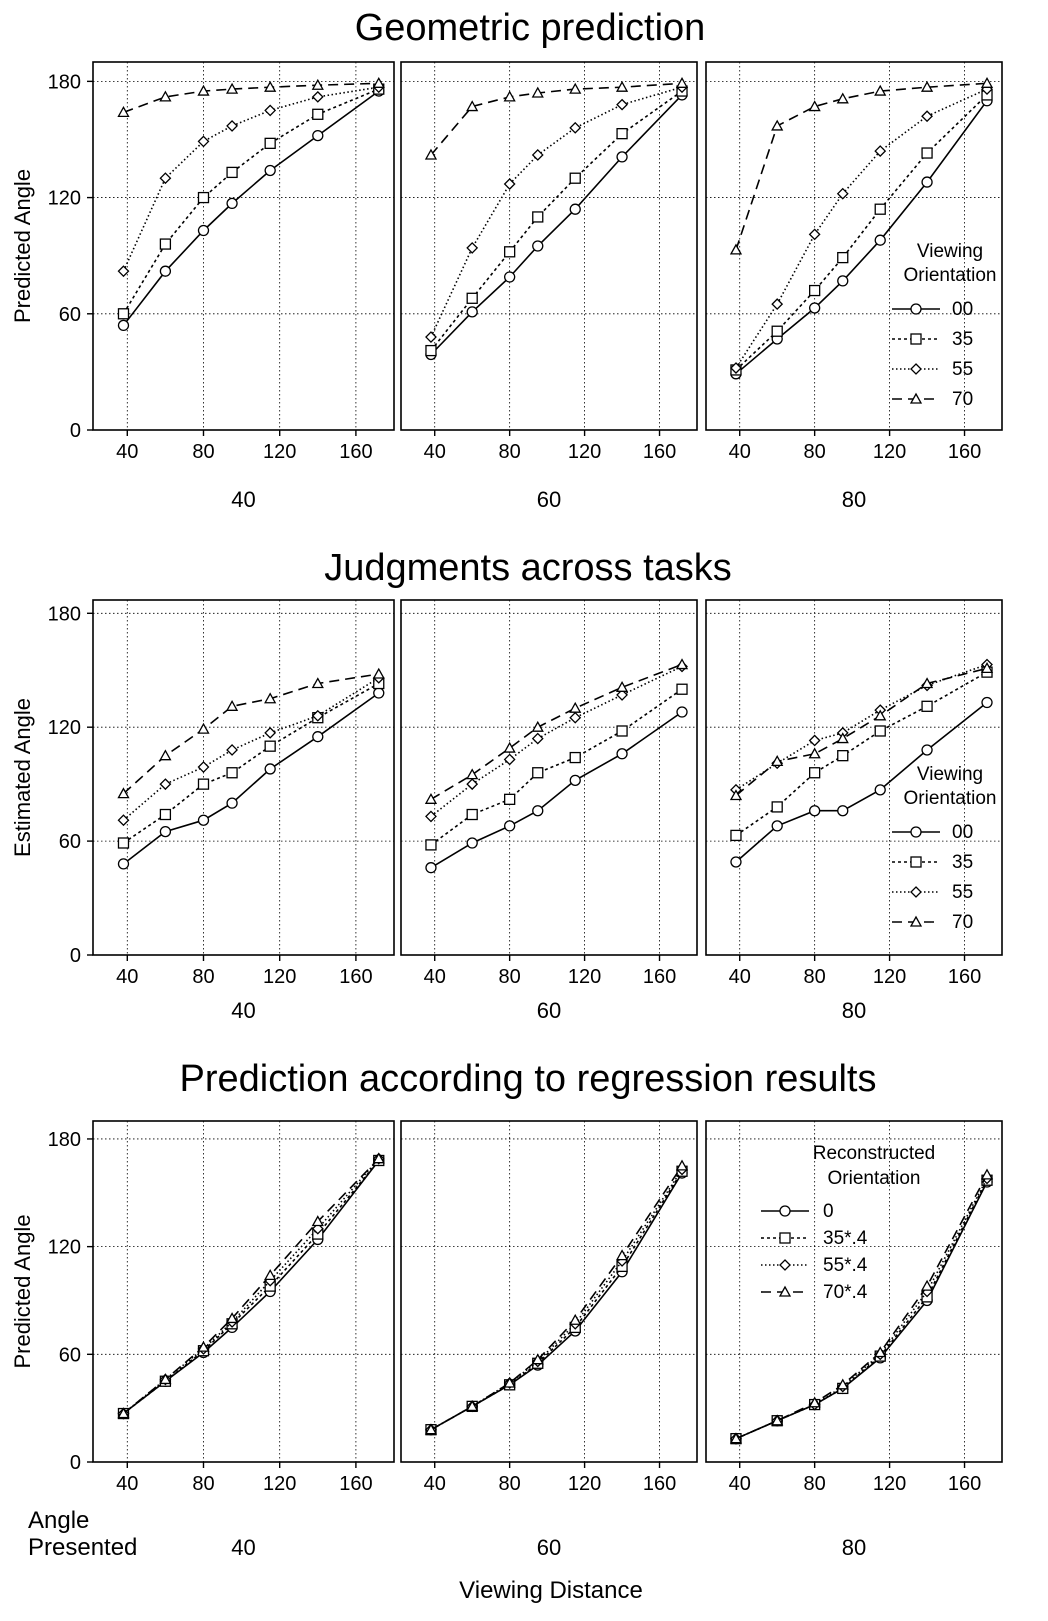 This screenshot has height=1621, width=1048. I want to click on y-tick-label: 120, so click(64, 728).